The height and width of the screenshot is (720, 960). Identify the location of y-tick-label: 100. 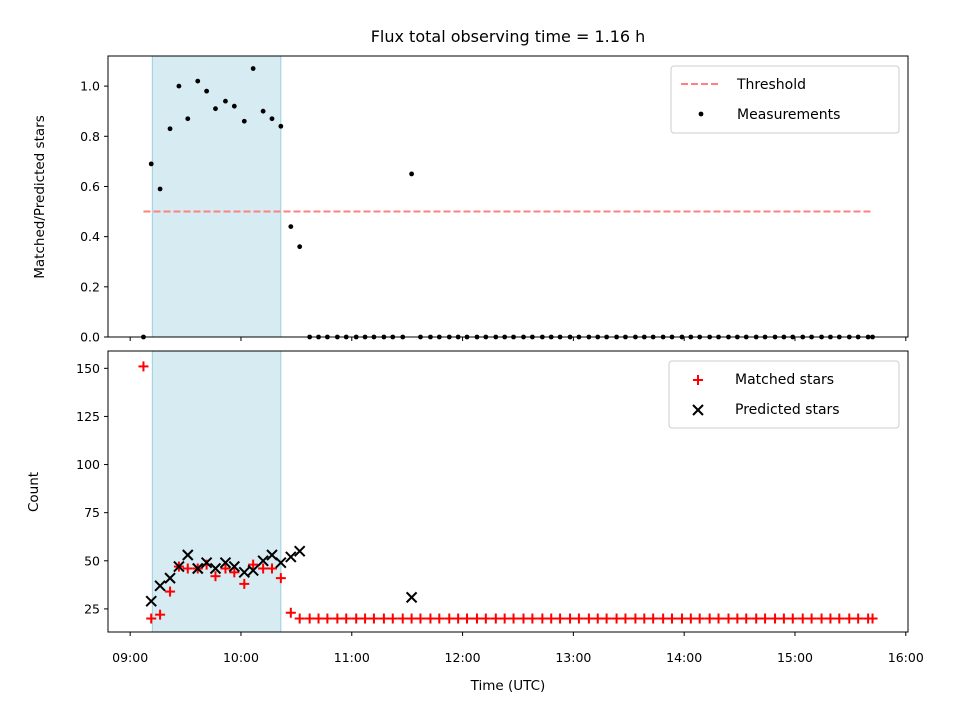
(88, 464).